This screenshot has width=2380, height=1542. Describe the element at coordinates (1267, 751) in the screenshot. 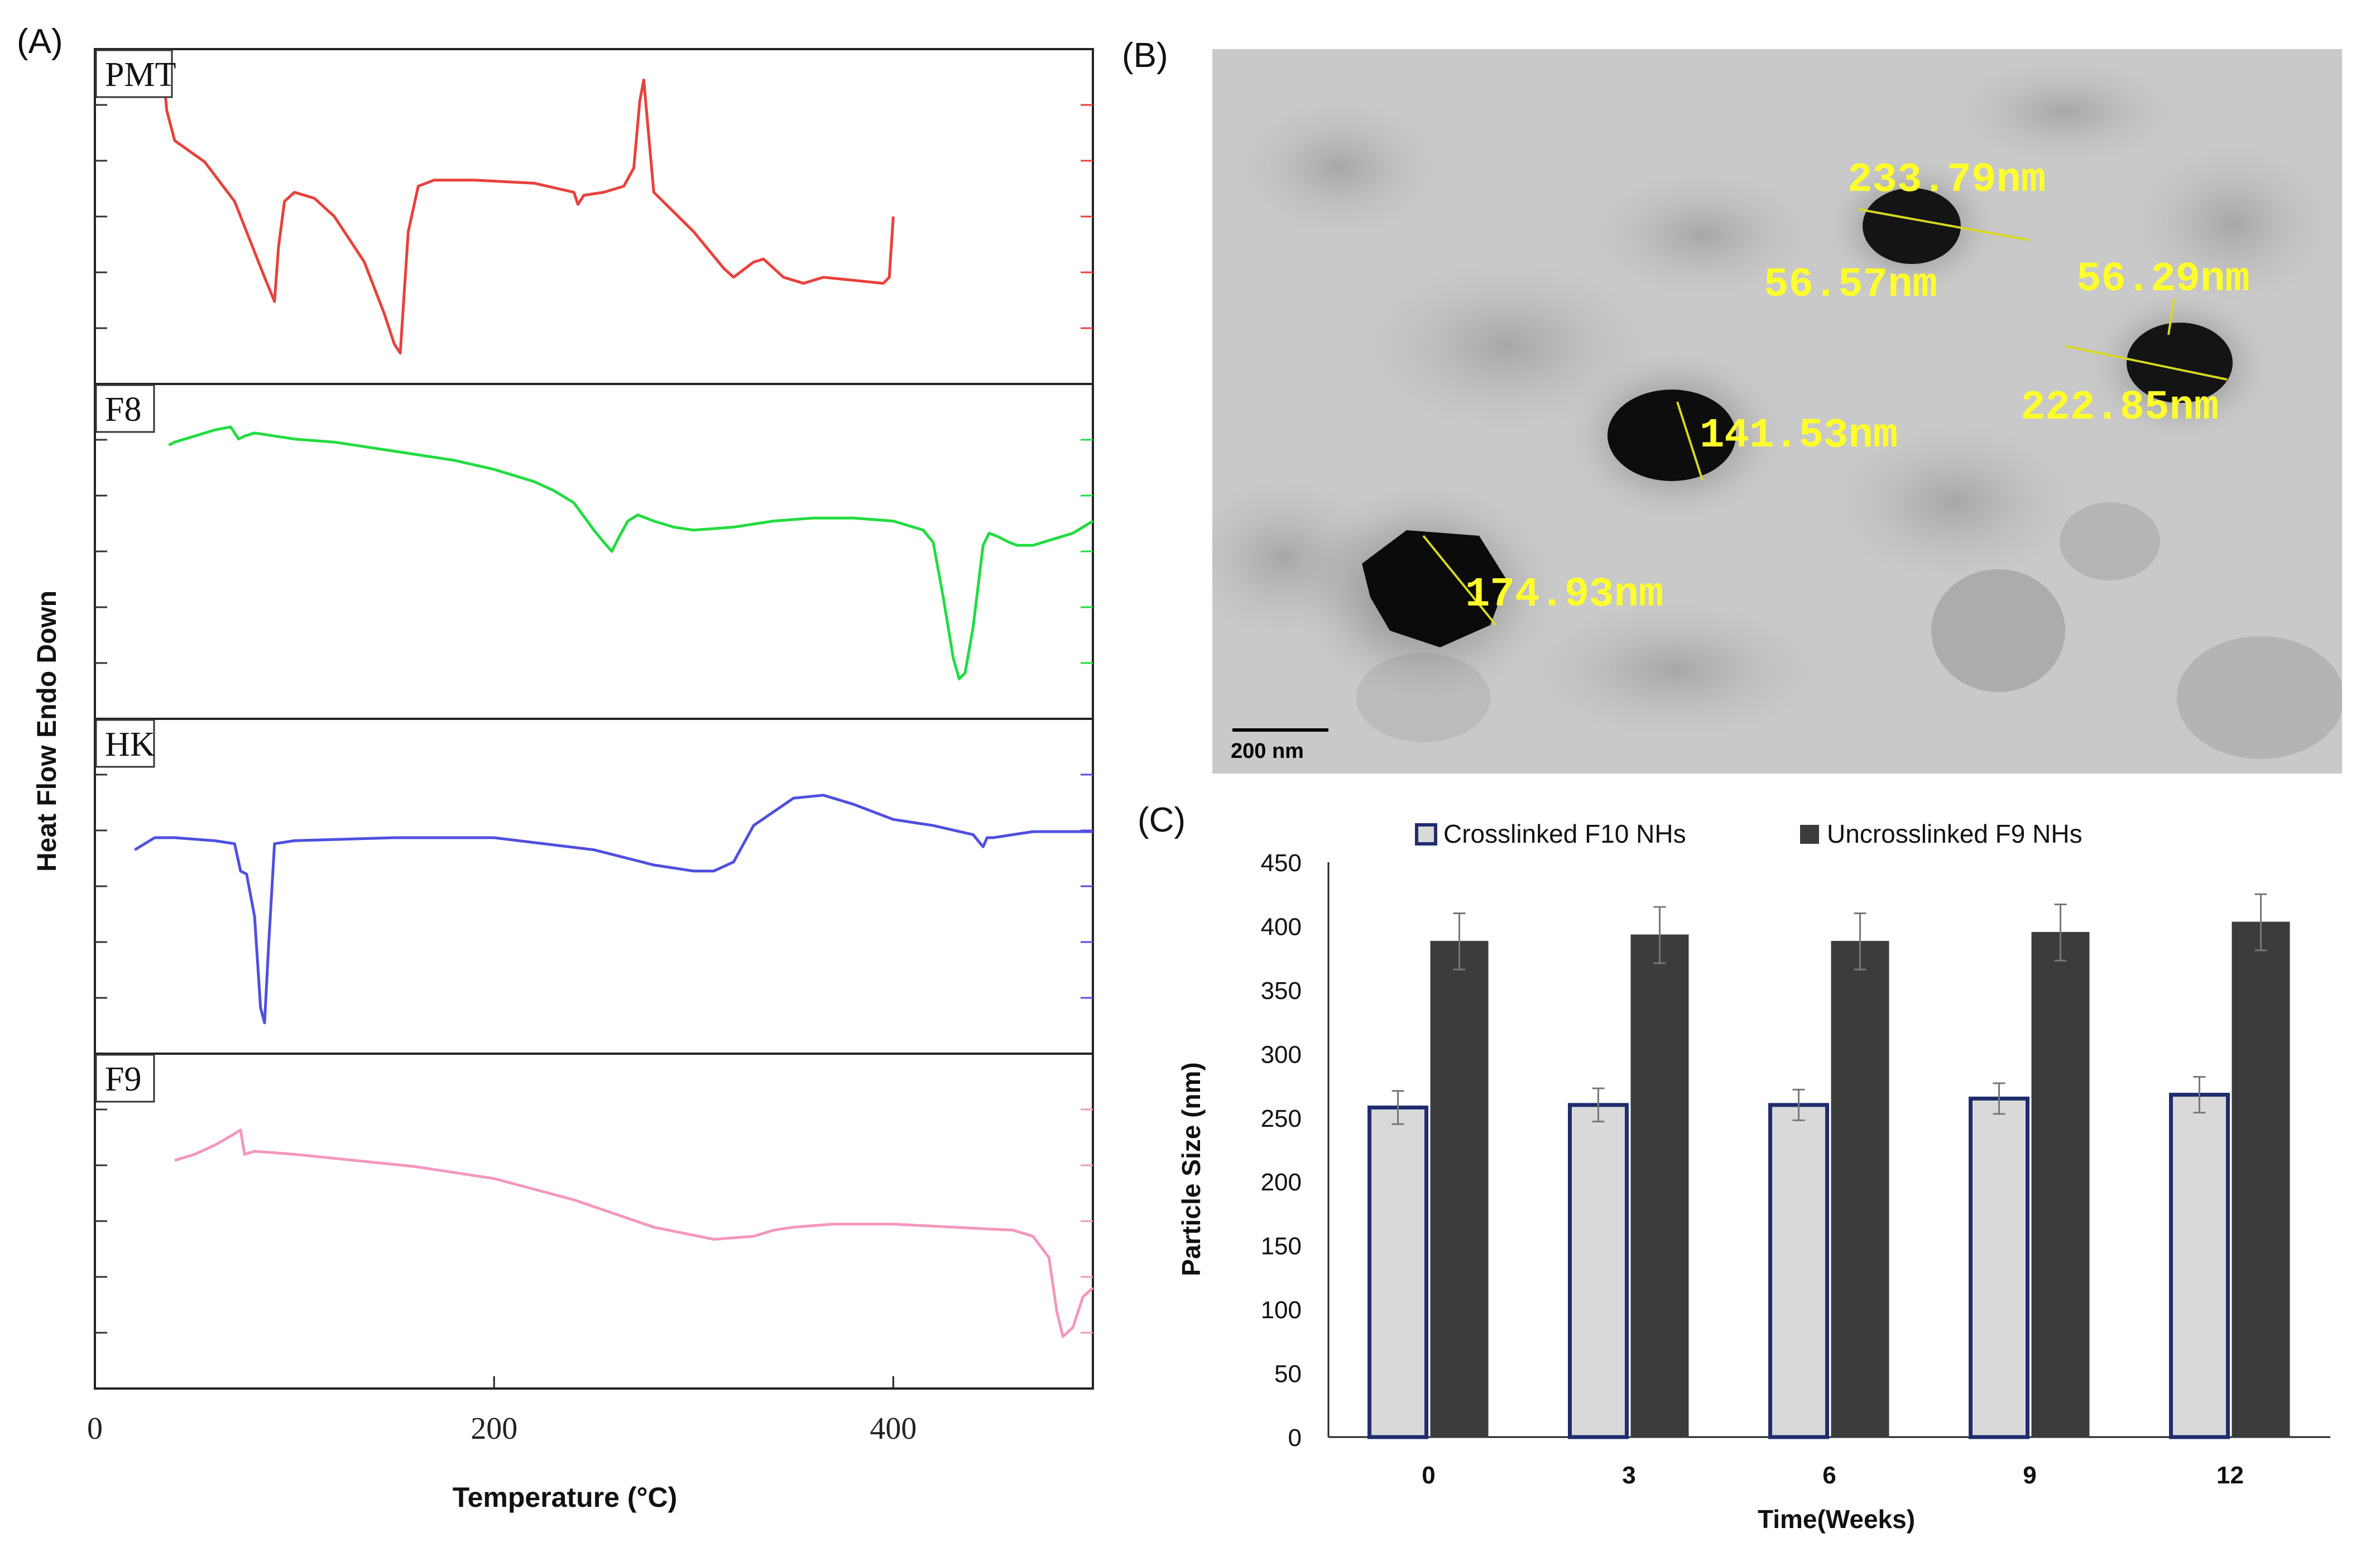

I see `scale-bar-label: 200 nm` at that location.